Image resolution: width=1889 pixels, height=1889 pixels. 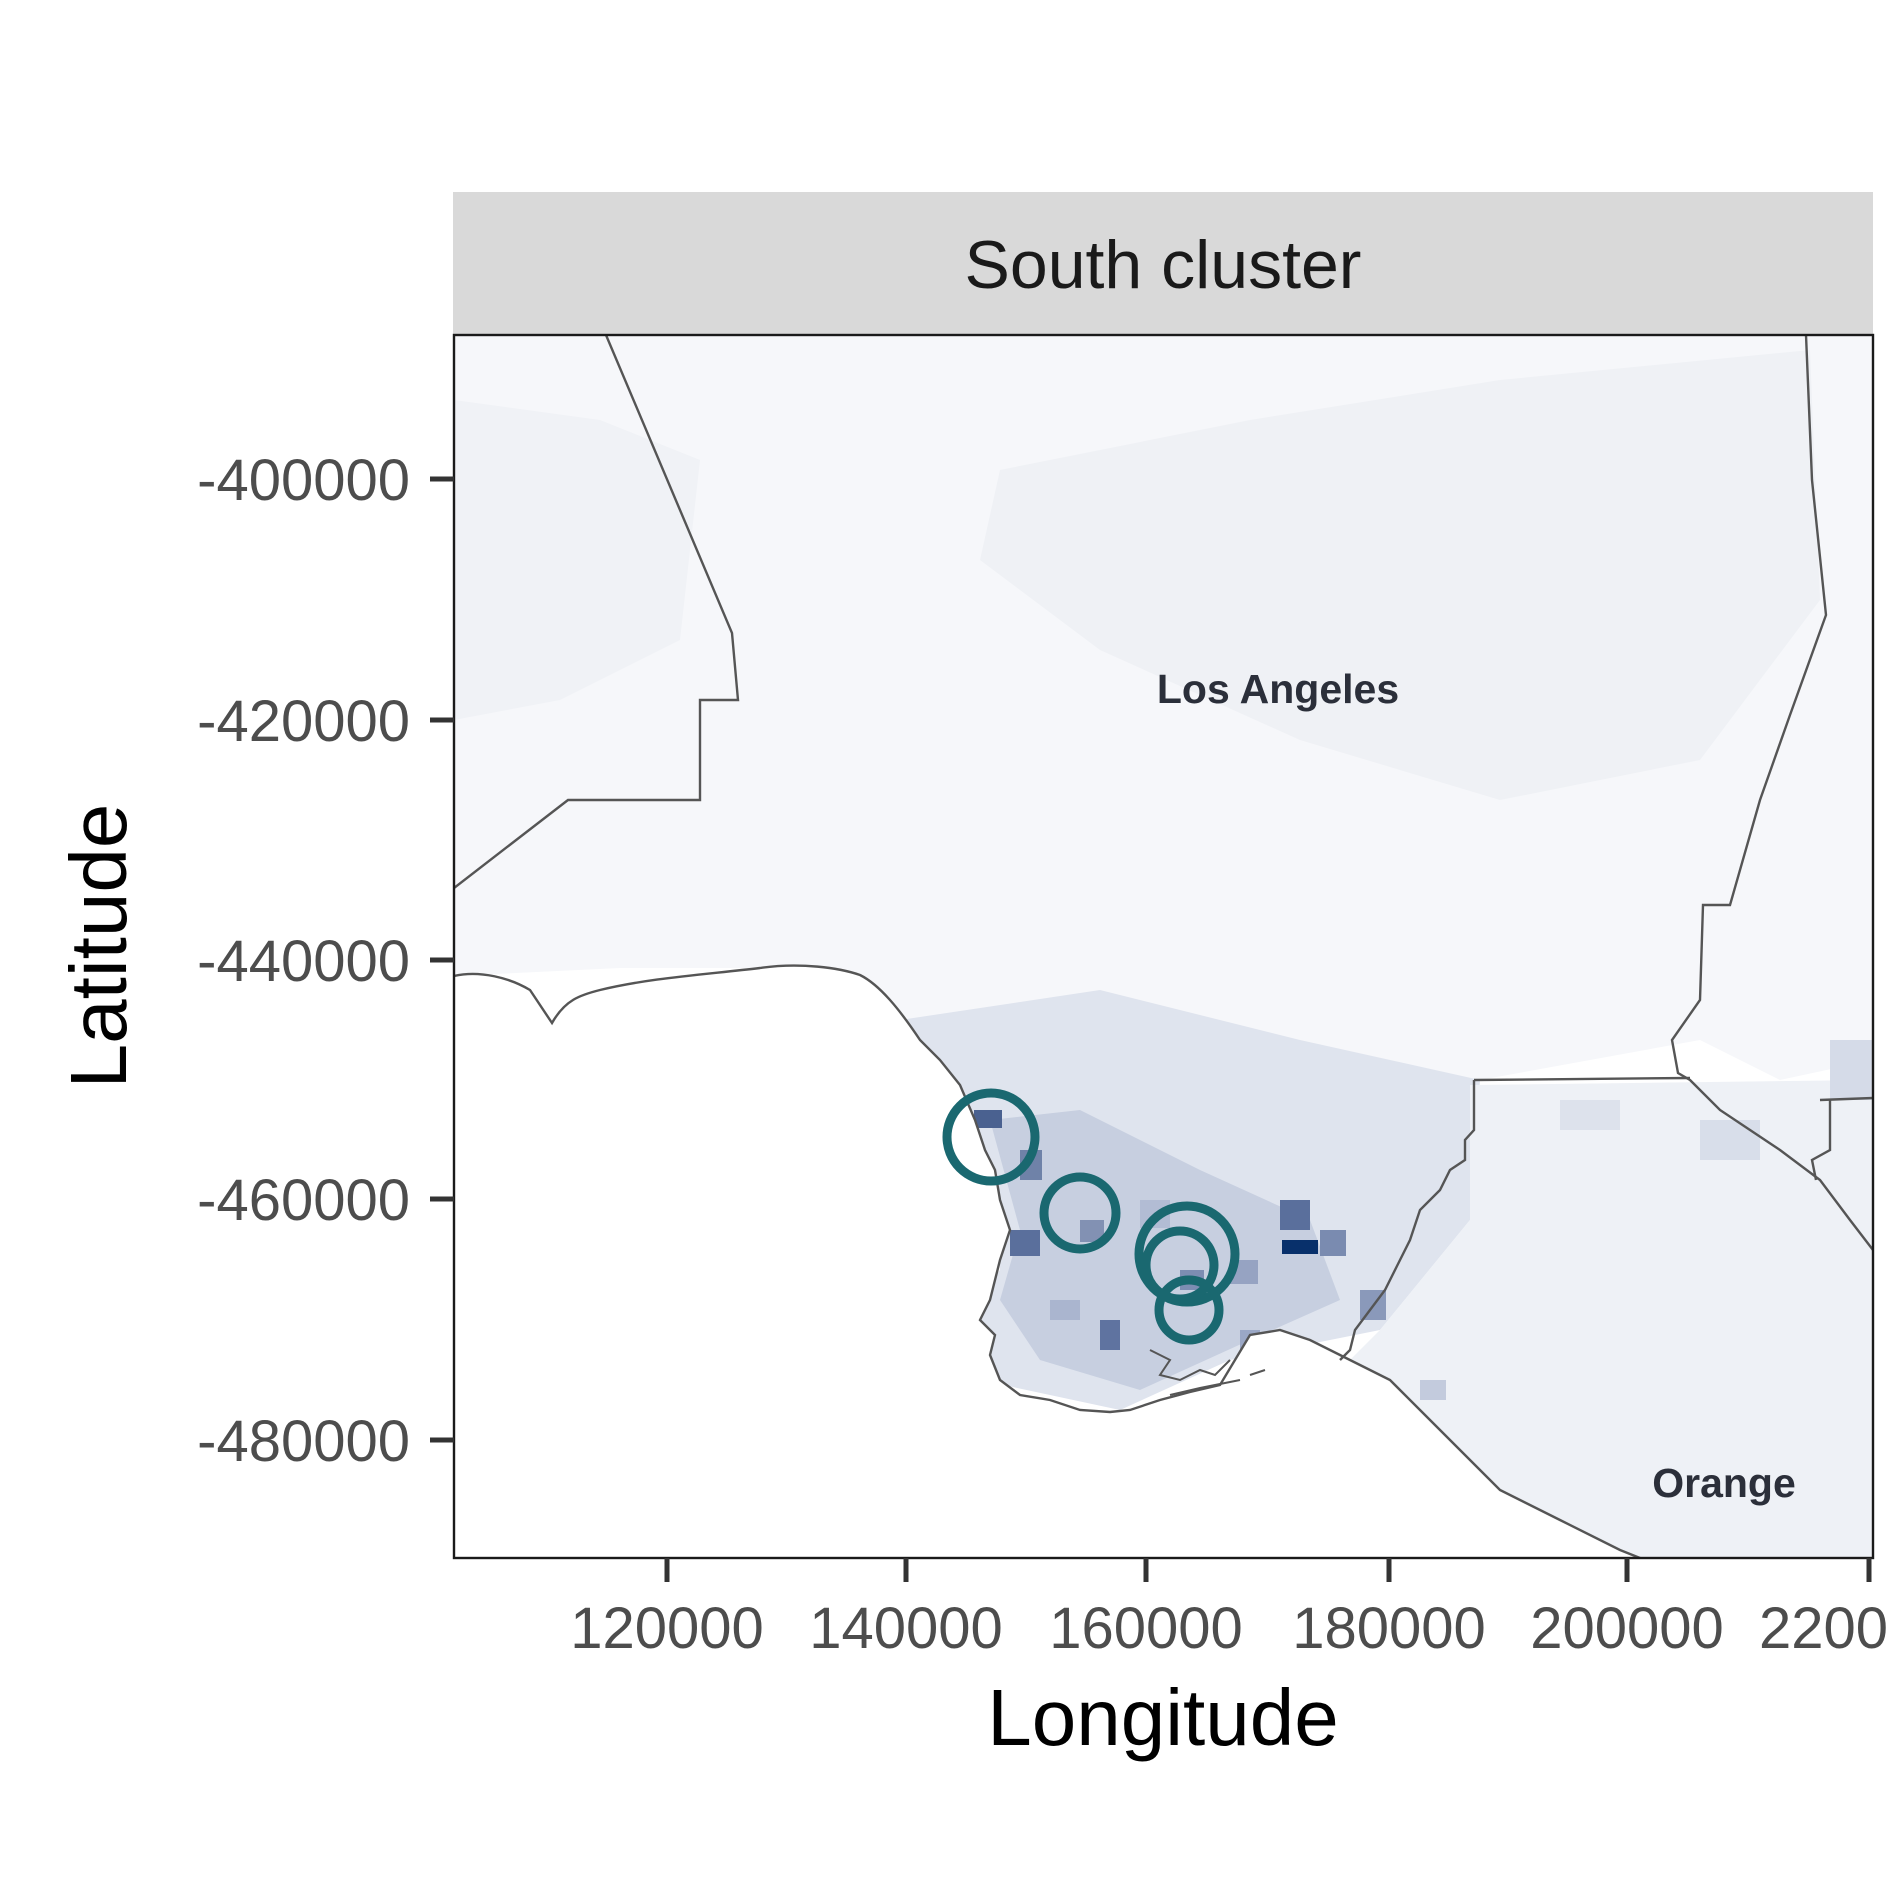 I want to click on x-tick-label: 180000, so click(x=1389, y=1628).